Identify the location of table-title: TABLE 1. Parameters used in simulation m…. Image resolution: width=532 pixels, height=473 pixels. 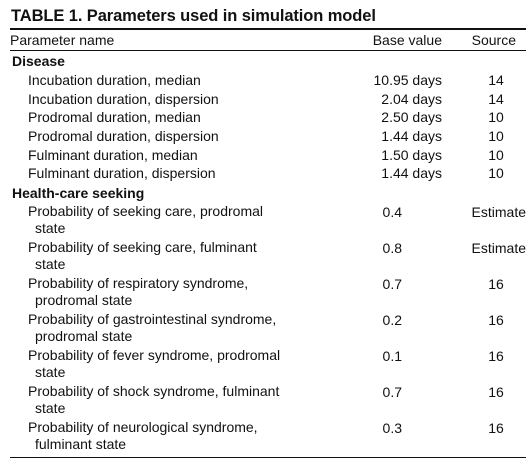
(193, 16).